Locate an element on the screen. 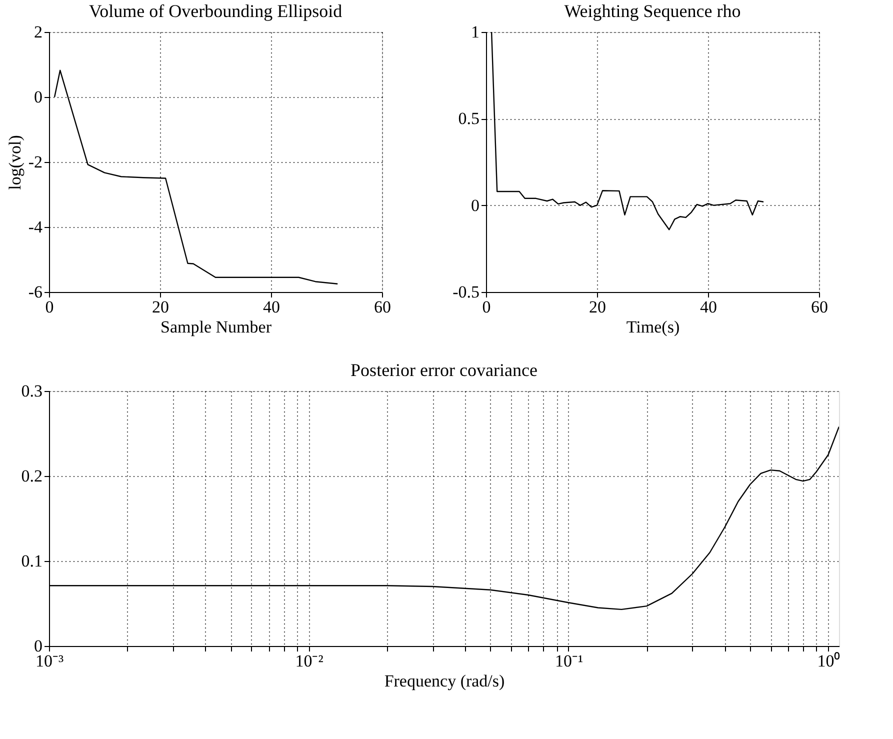 Image resolution: width=893 pixels, height=739 pixels. y-tick-label: 0.2 is located at coordinates (31, 476).